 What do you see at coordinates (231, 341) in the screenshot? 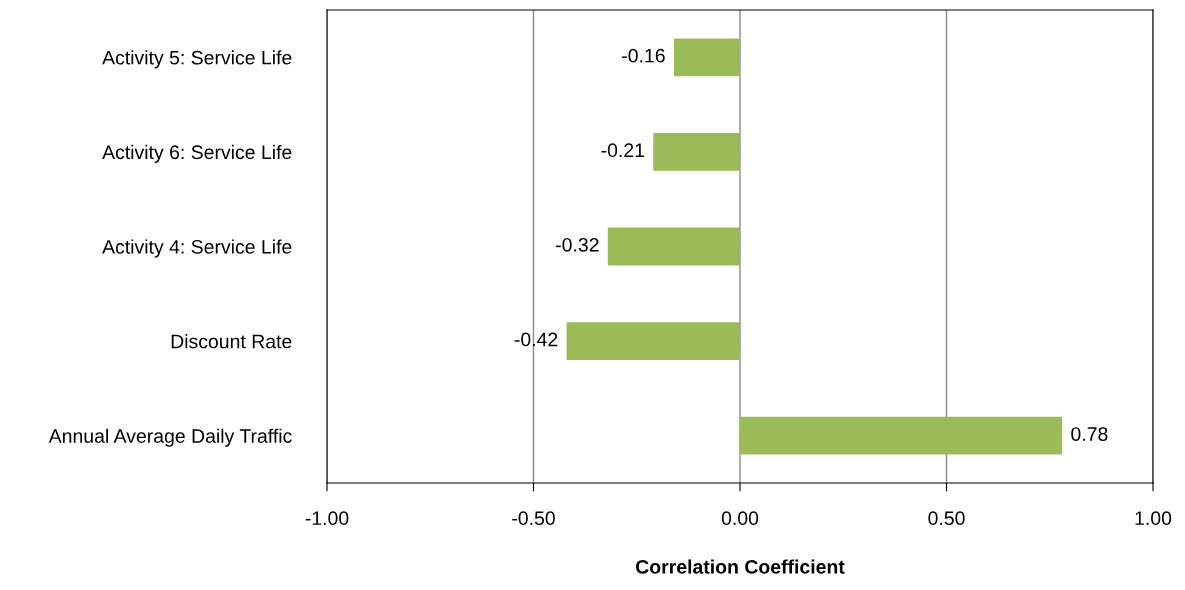
I see `y-tick-label: Discount Rate` at bounding box center [231, 341].